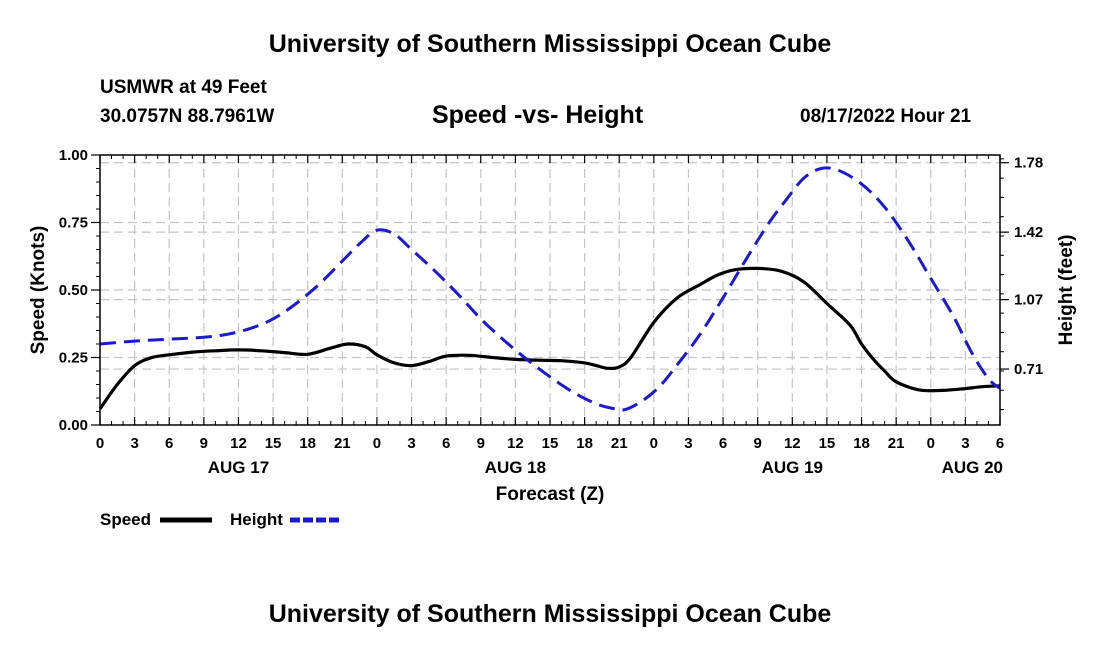 The image size is (1100, 650). What do you see at coordinates (73, 425) in the screenshot?
I see `y-tick-label: 0.00` at bounding box center [73, 425].